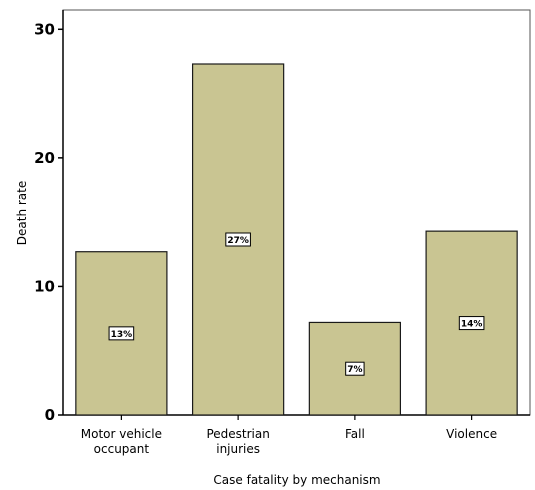  Describe the element at coordinates (355, 434) in the screenshot. I see `x-category-label: Fall` at that location.